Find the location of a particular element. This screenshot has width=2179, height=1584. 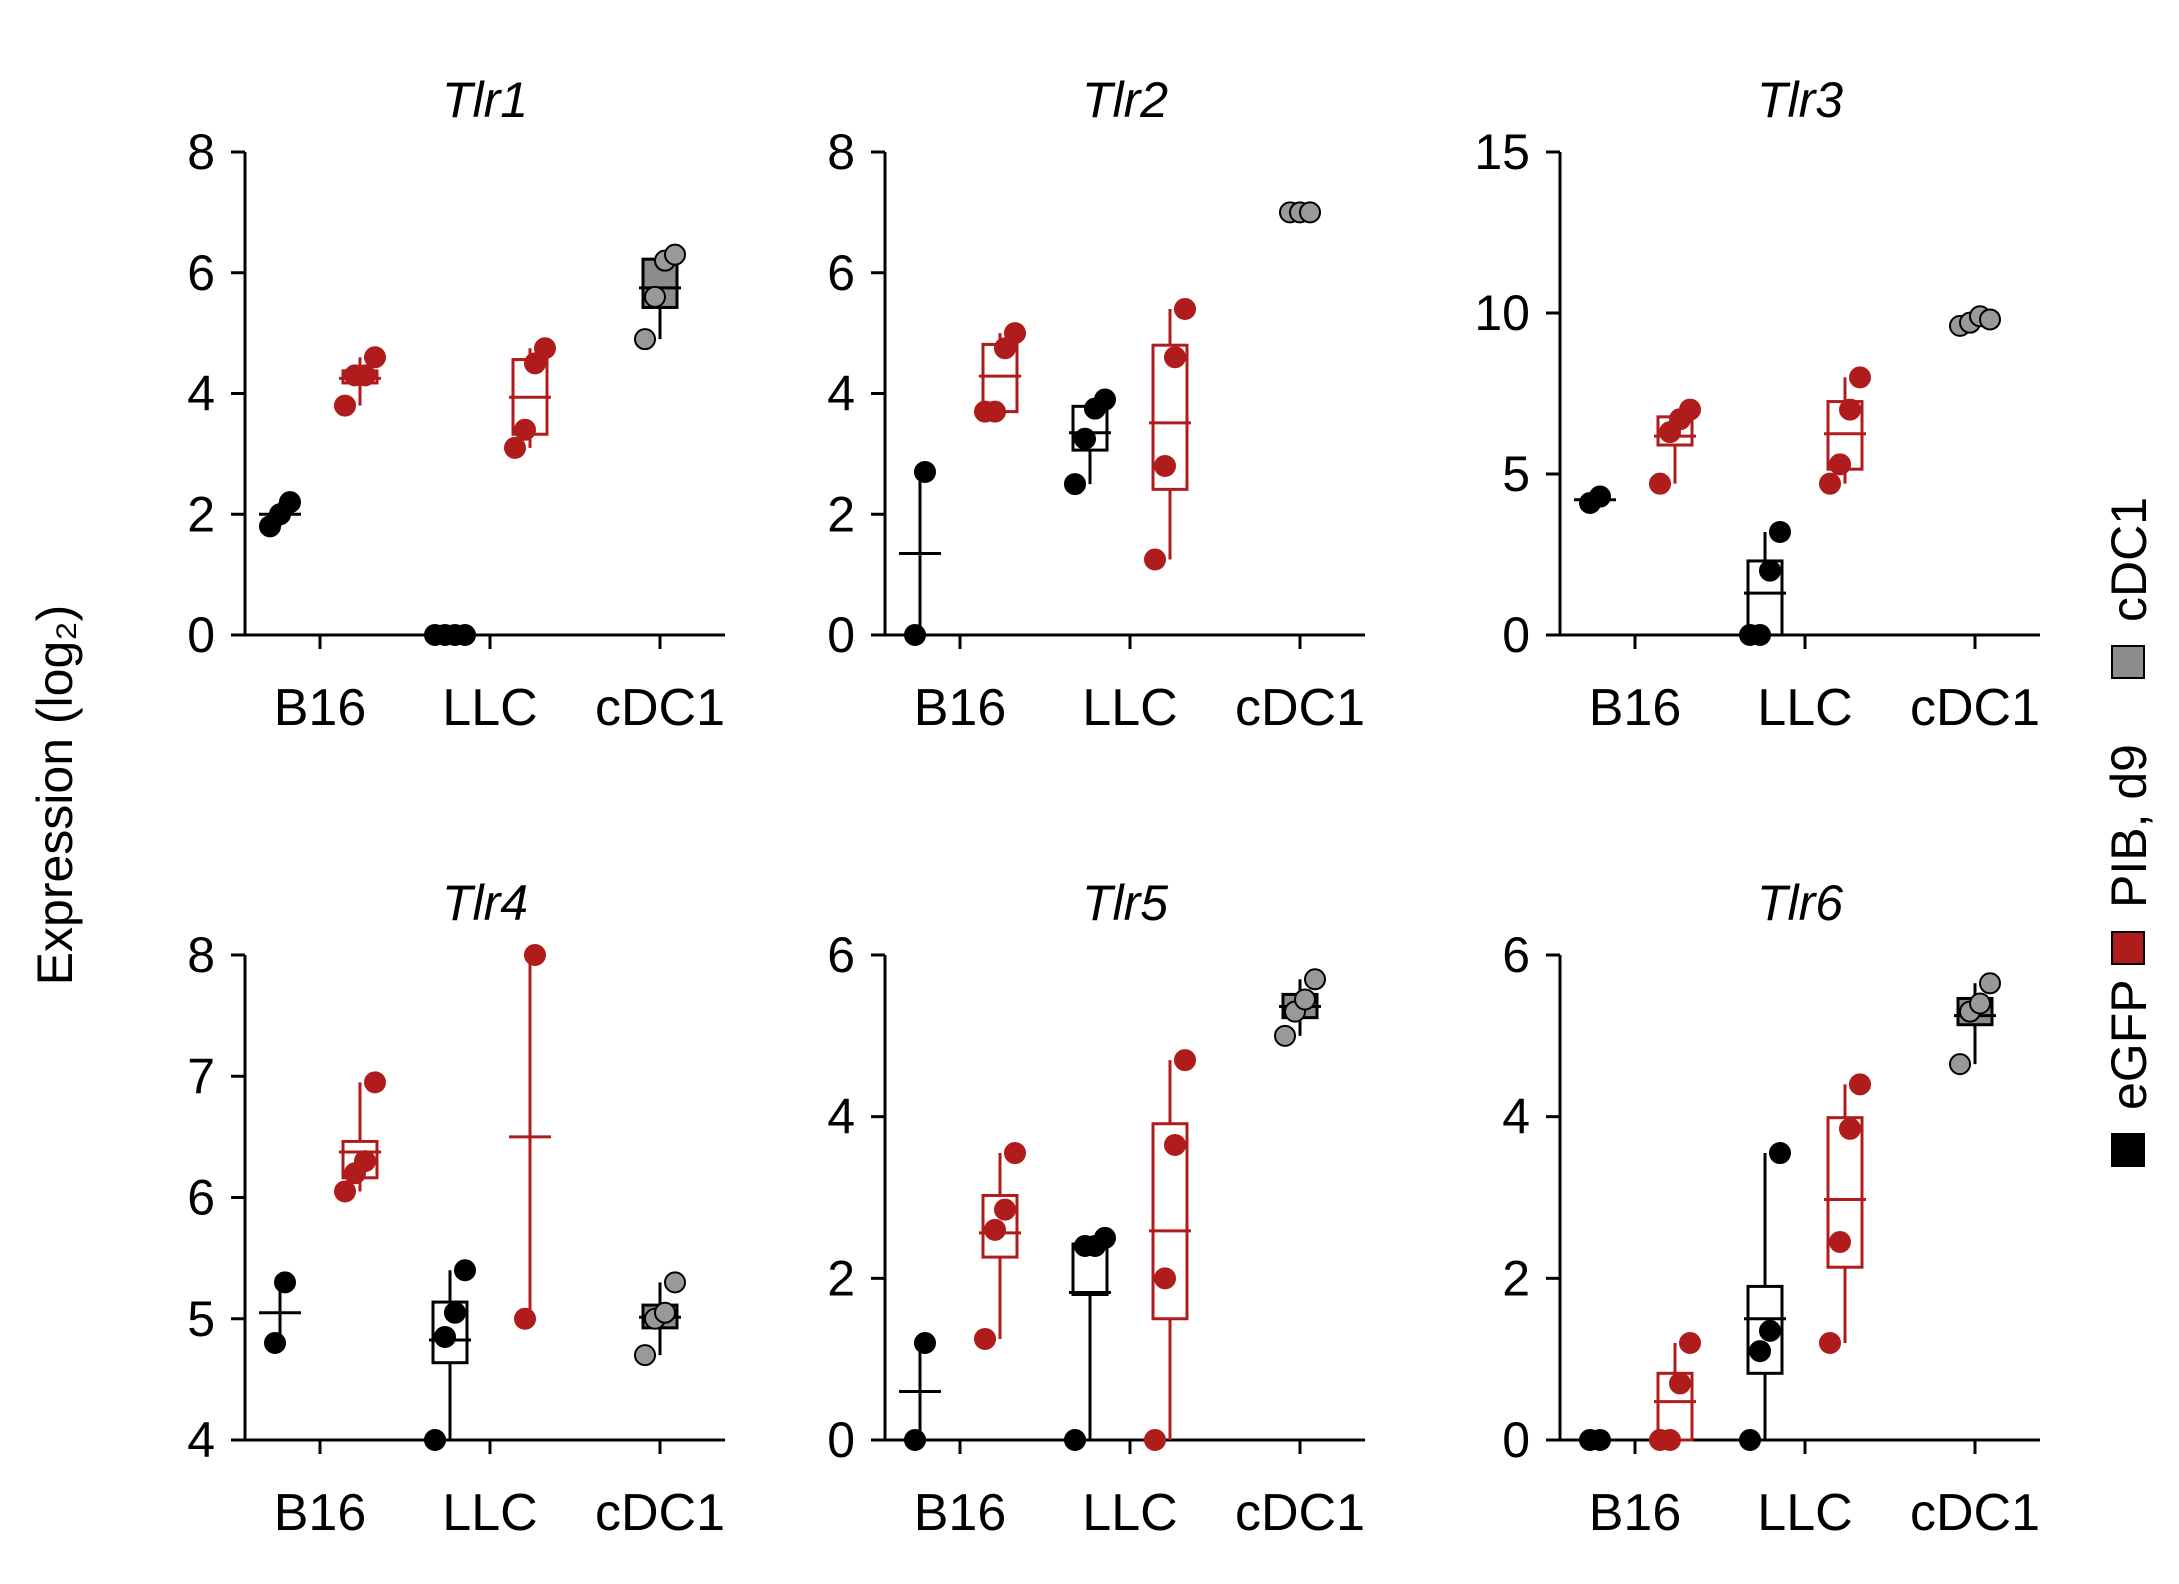

y-tick-label: 2 is located at coordinates (201, 514).